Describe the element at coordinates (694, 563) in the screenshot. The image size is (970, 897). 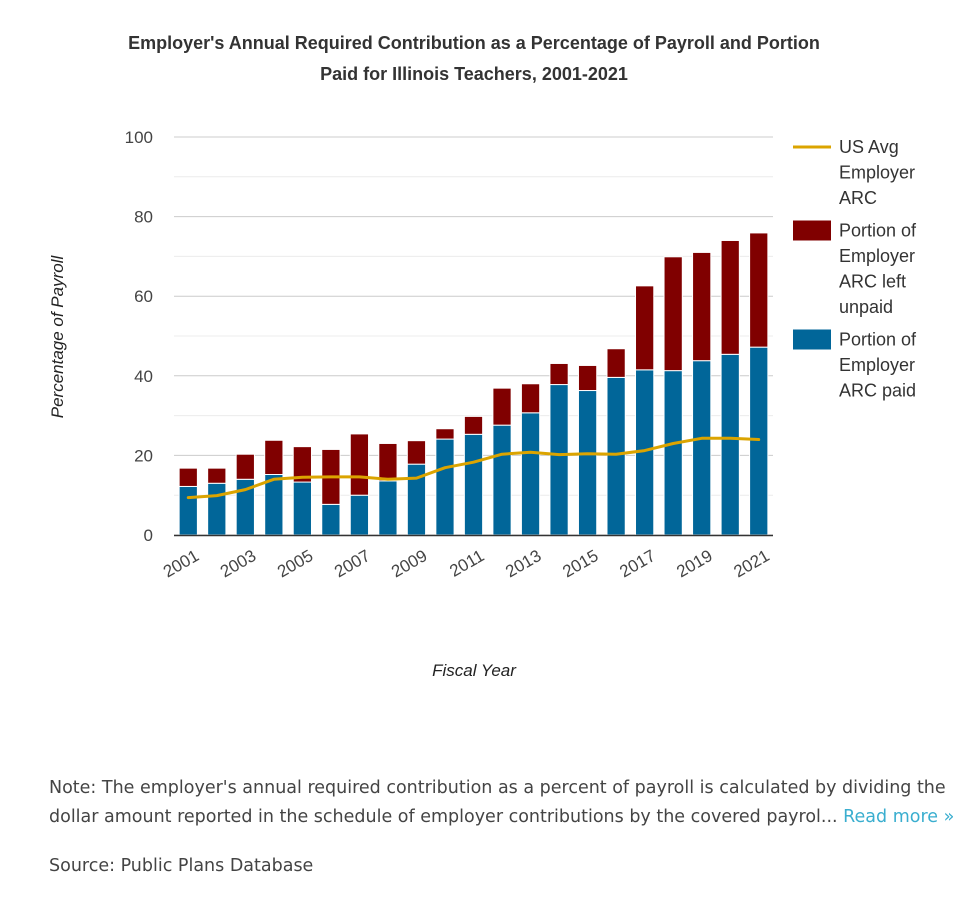
I see `x-tick-label: 2019` at that location.